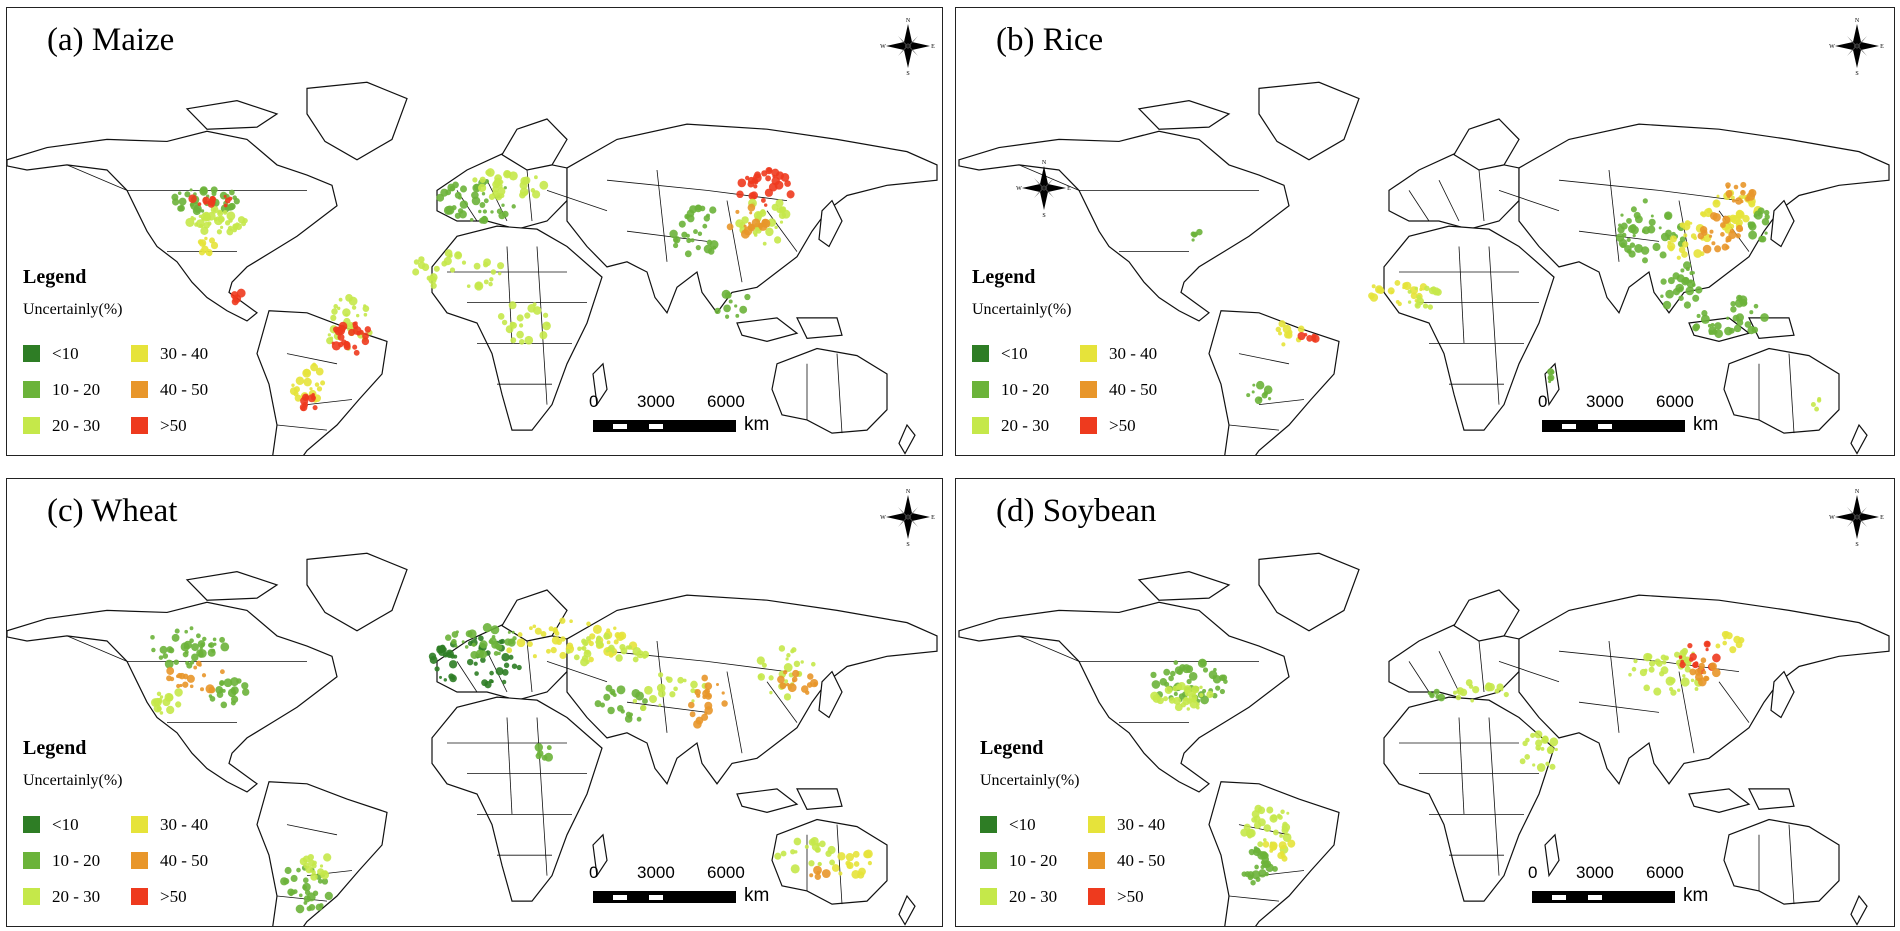  I want to click on panel-title: (d) Soybean, so click(1076, 511).